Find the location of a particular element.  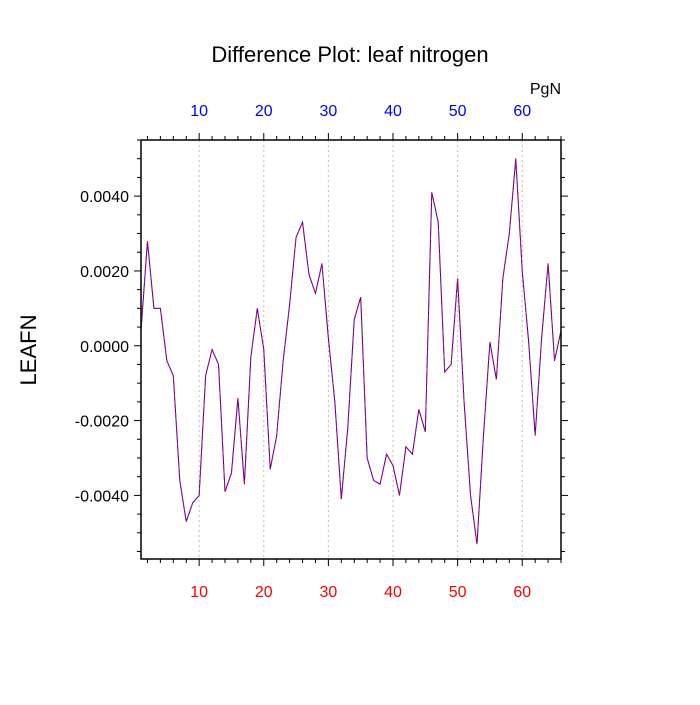

y-tick-label: -0.0020 is located at coordinates (102, 422).